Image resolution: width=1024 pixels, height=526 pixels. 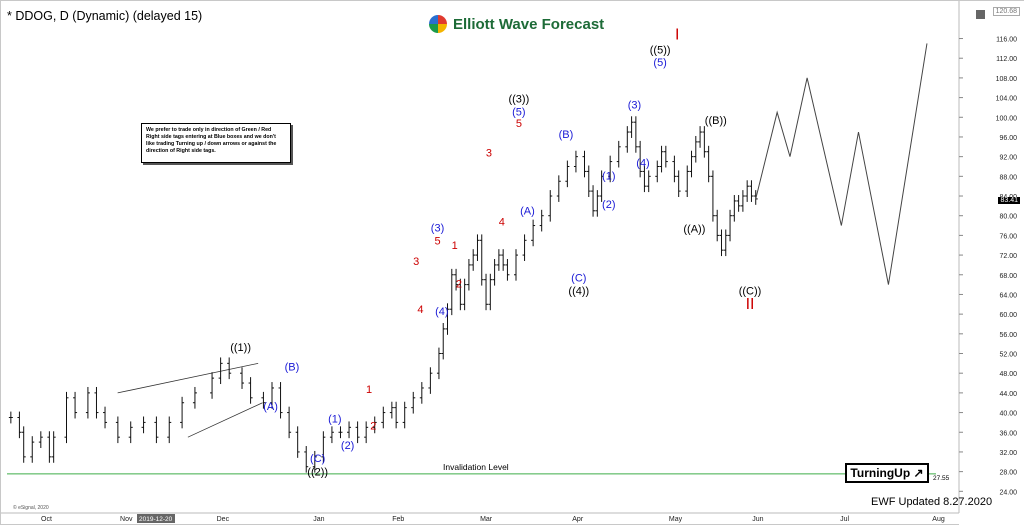 What do you see at coordinates (1008, 453) in the screenshot?
I see `y-tick-label: 32.00` at bounding box center [1008, 453].